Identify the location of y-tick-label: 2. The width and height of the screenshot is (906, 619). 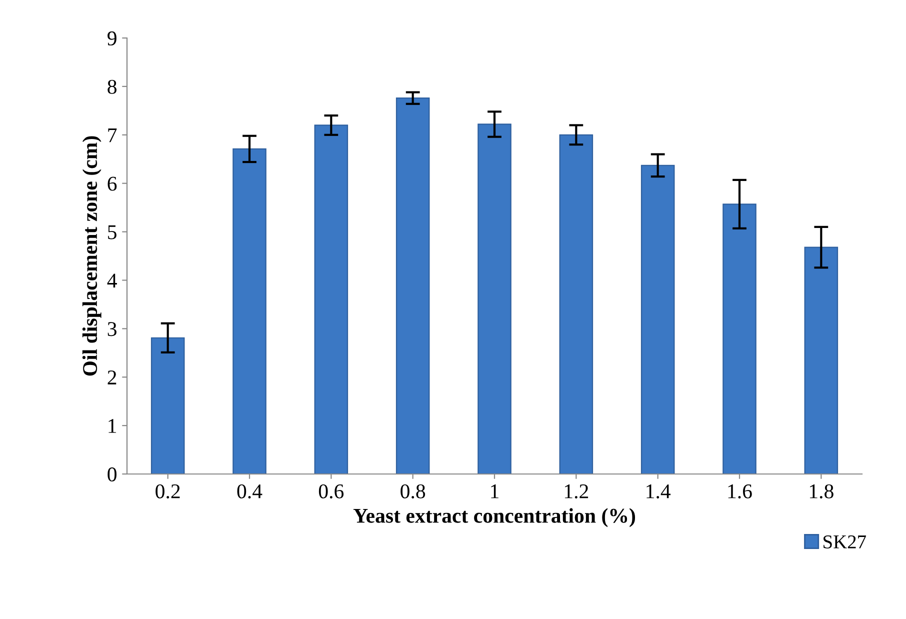
(112, 377).